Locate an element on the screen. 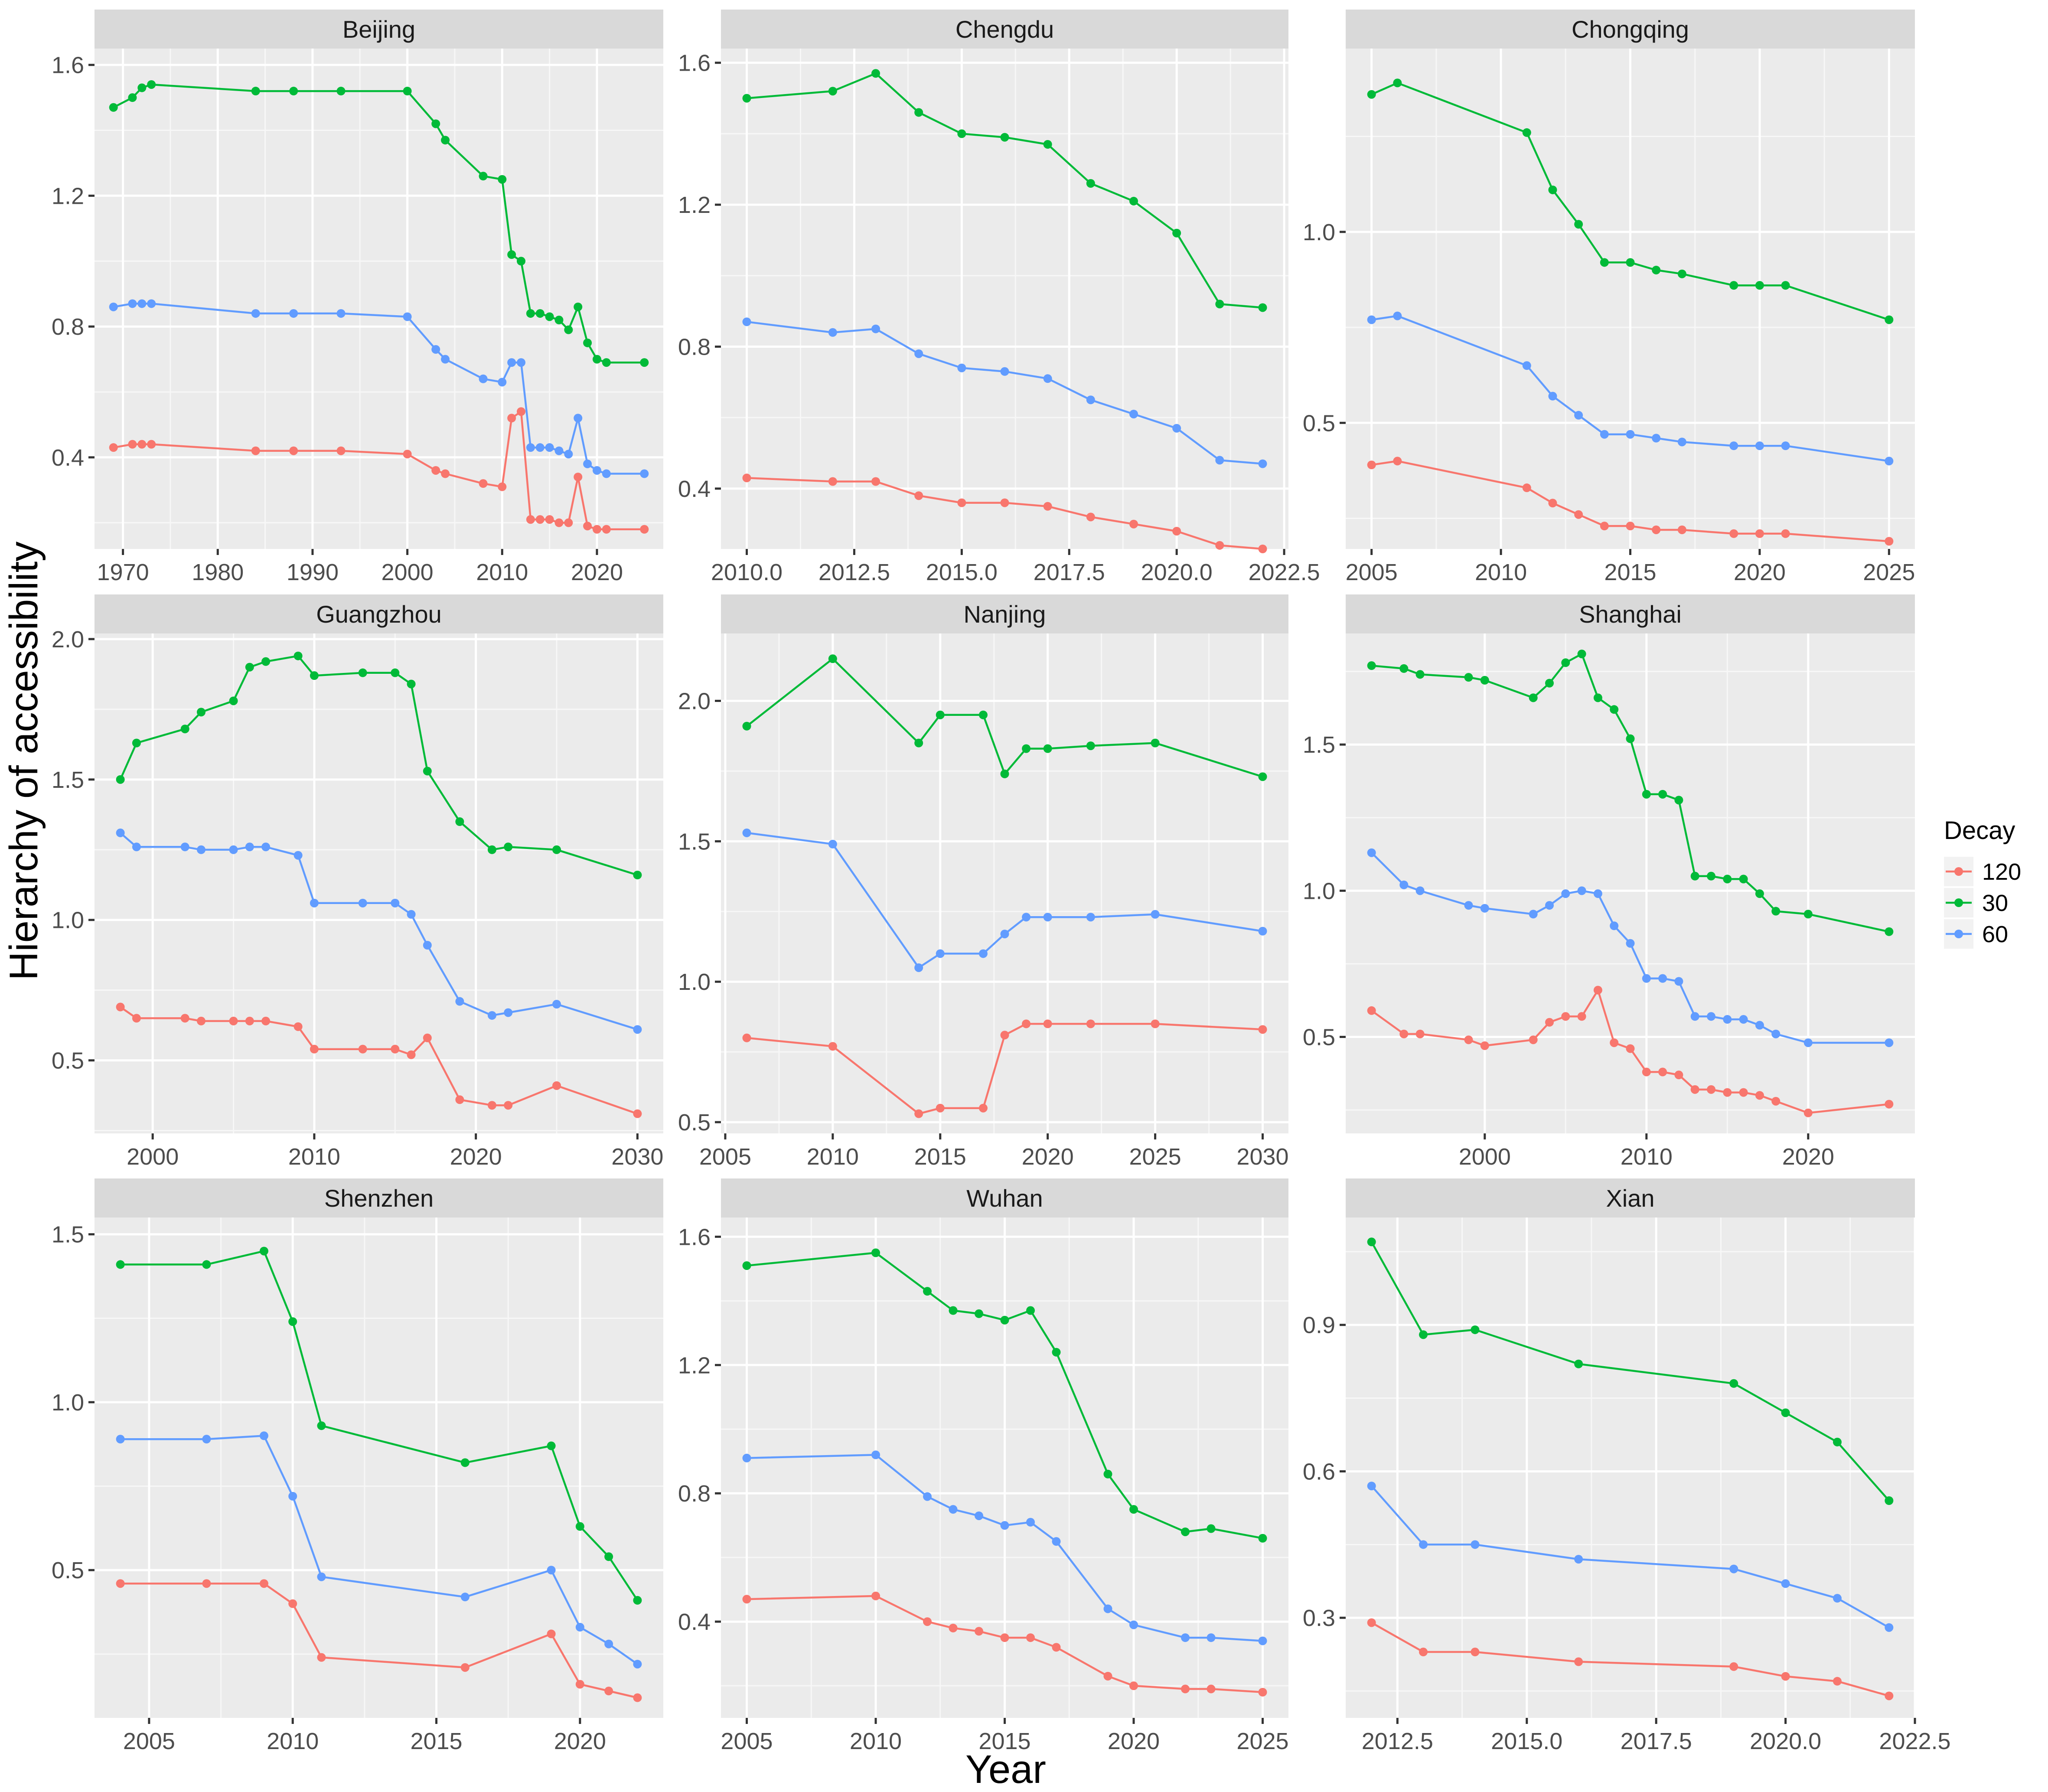 The image size is (2048, 1792). x-tick-label: 2022.5 is located at coordinates (1914, 1741).